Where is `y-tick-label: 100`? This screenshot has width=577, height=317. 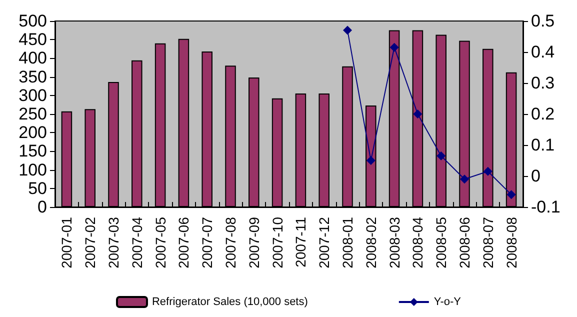 y-tick-label: 100 is located at coordinates (32, 170).